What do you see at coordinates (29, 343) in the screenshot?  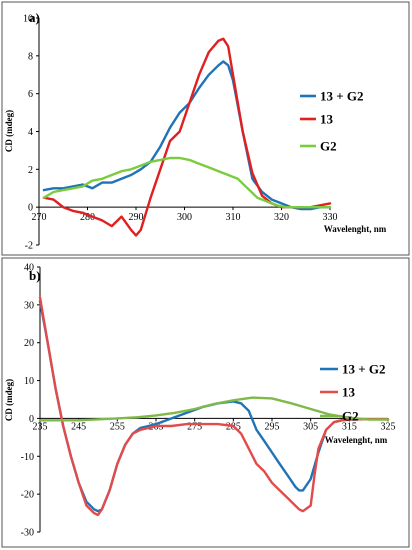 I see `y-tick-label: 20` at bounding box center [29, 343].